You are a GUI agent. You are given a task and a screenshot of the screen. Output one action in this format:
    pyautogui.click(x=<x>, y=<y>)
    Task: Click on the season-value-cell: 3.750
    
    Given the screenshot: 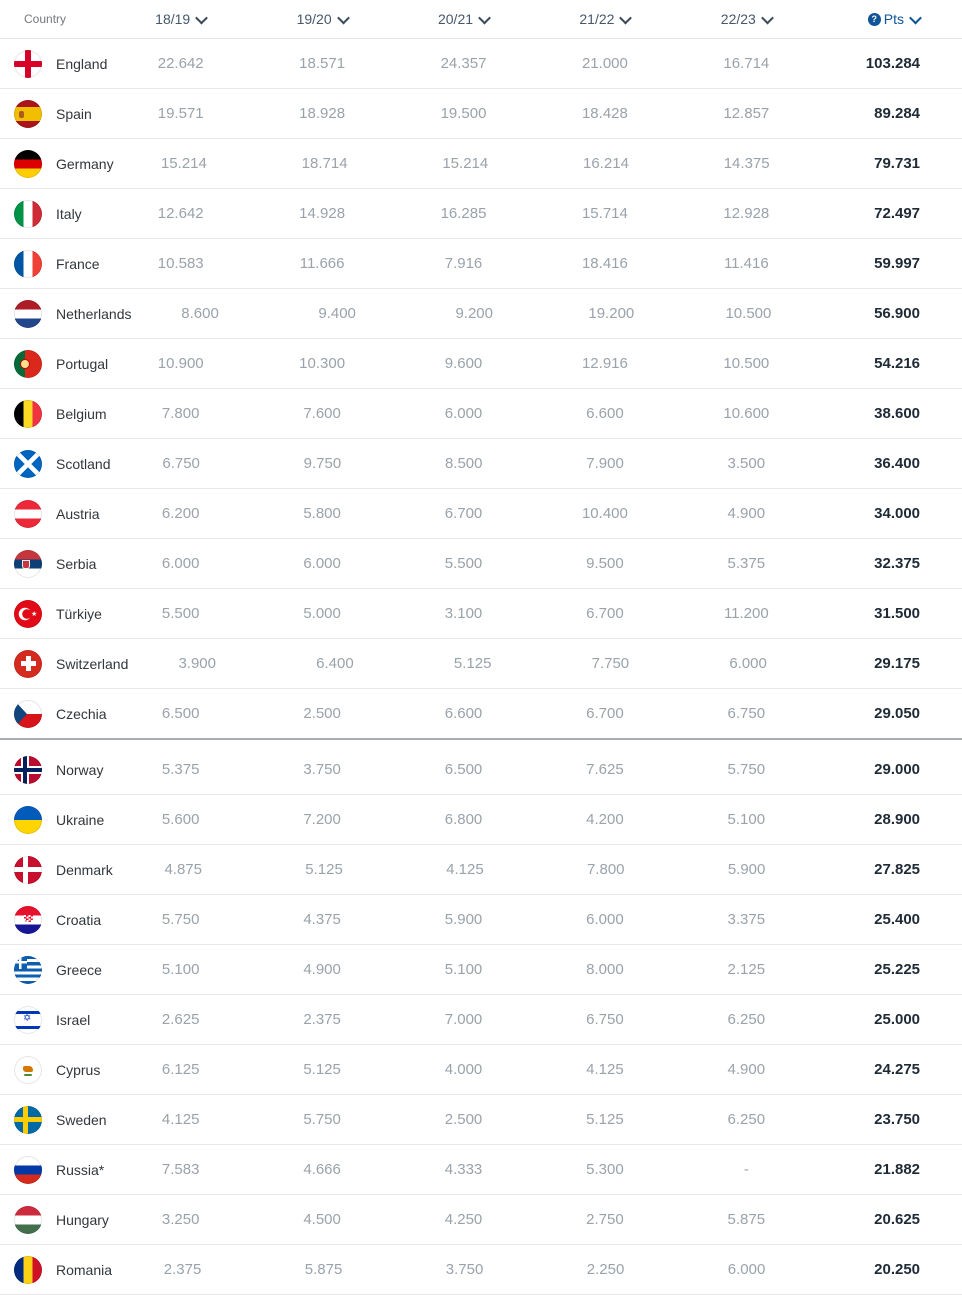 What is the action you would take?
    pyautogui.click(x=322, y=769)
    